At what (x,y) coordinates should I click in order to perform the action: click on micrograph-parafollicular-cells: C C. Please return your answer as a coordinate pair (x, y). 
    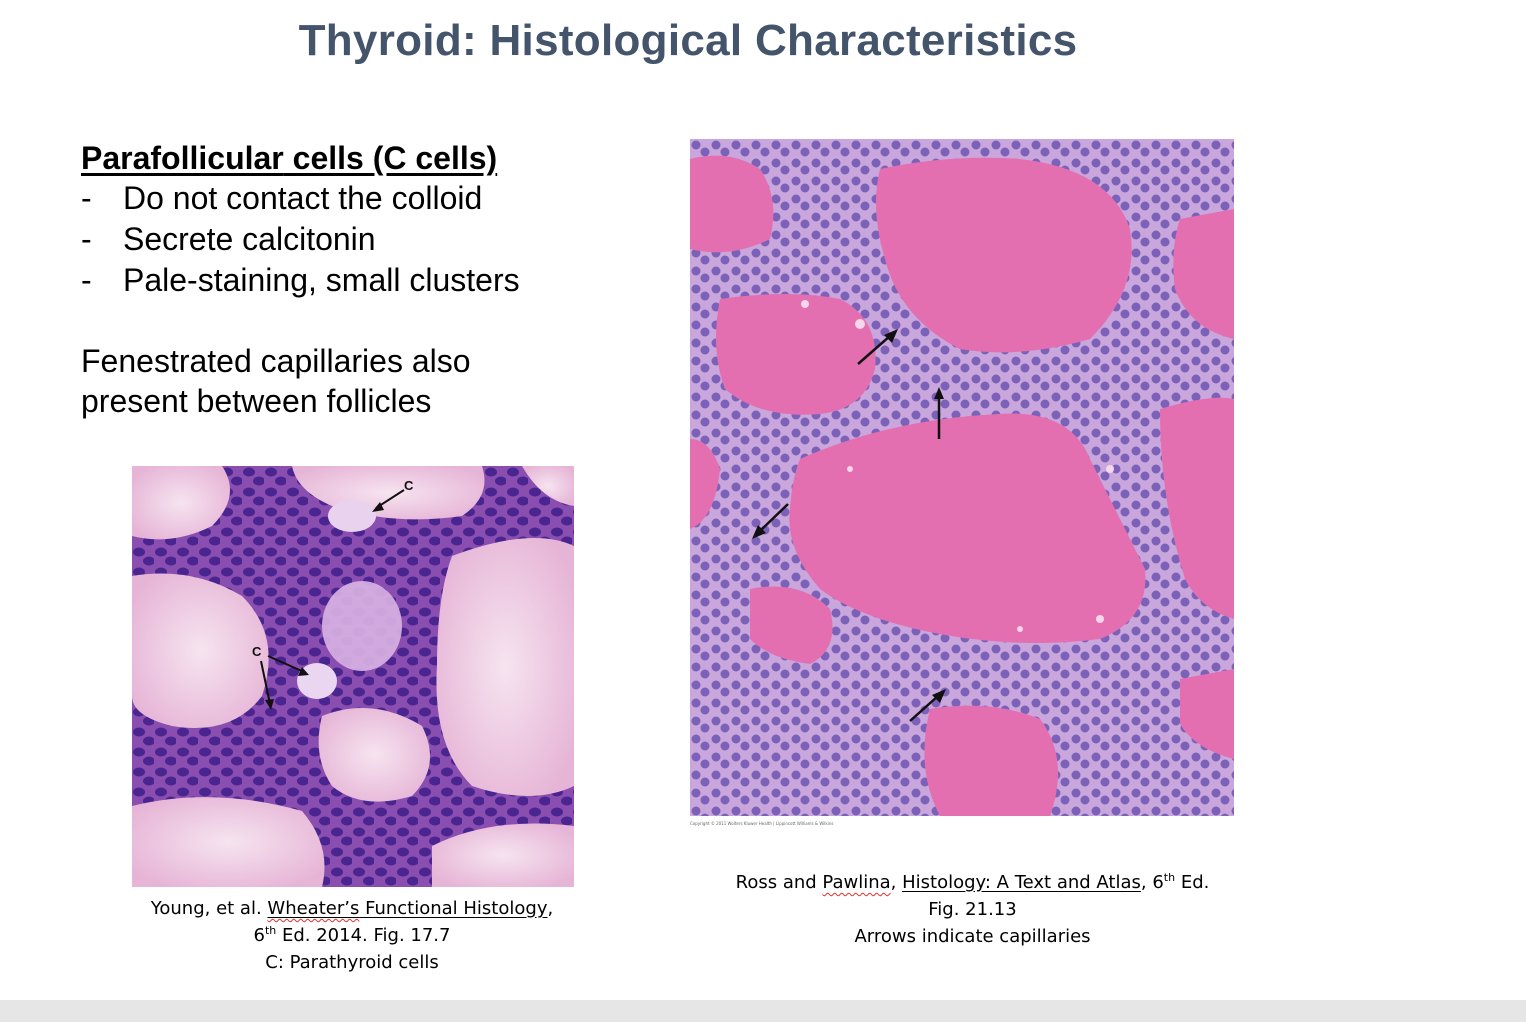
    Looking at the image, I should click on (353, 676).